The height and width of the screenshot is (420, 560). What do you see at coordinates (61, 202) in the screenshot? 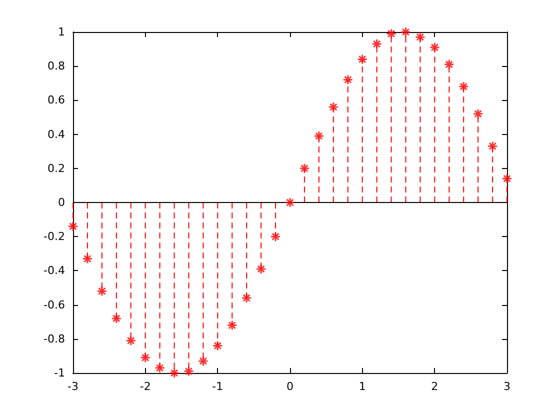
I see `y-tick-label: 0` at bounding box center [61, 202].